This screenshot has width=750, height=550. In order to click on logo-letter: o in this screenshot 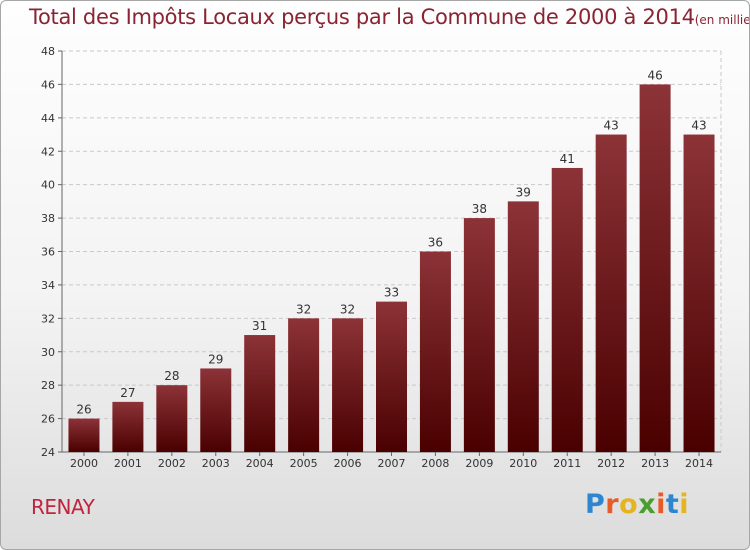, I will do `click(629, 504)`.